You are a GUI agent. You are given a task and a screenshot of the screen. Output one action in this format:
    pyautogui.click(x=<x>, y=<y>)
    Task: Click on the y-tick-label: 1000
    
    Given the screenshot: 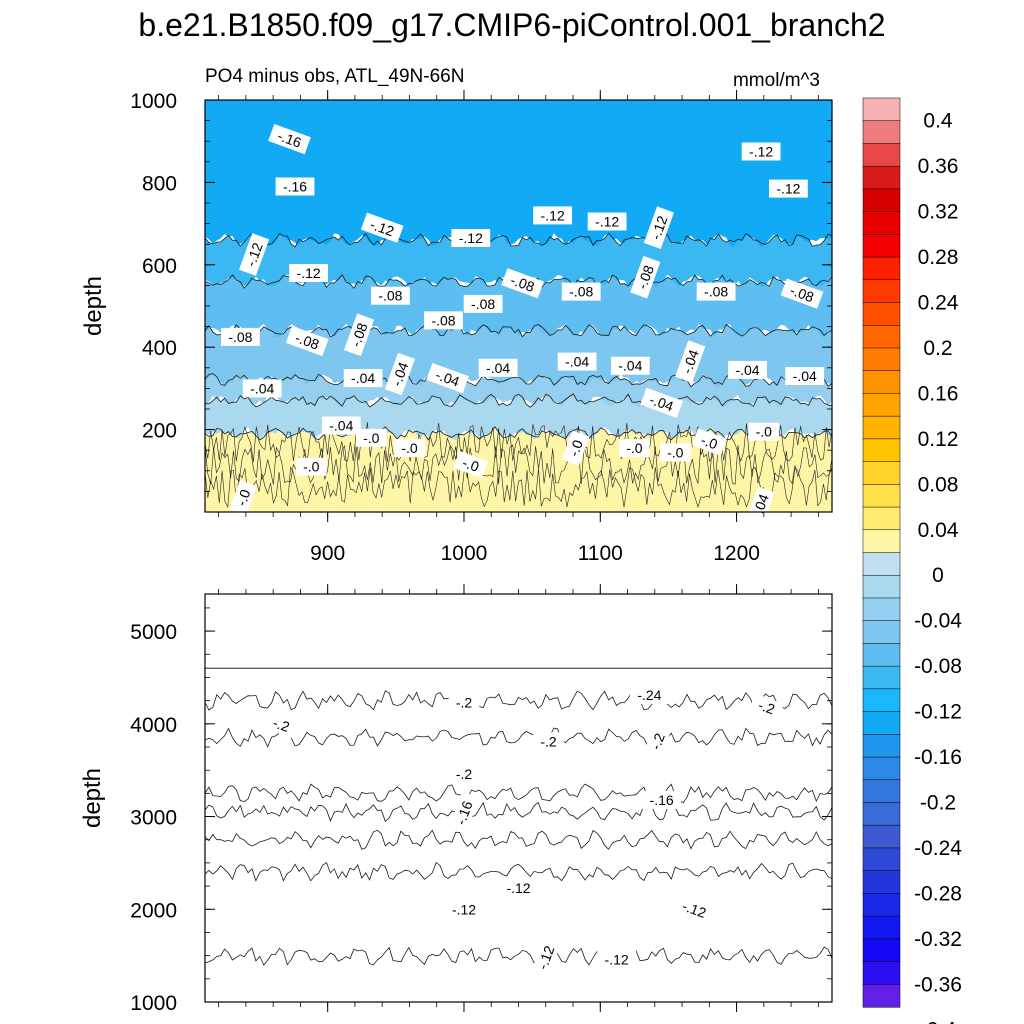 What is the action you would take?
    pyautogui.click(x=153, y=1003)
    